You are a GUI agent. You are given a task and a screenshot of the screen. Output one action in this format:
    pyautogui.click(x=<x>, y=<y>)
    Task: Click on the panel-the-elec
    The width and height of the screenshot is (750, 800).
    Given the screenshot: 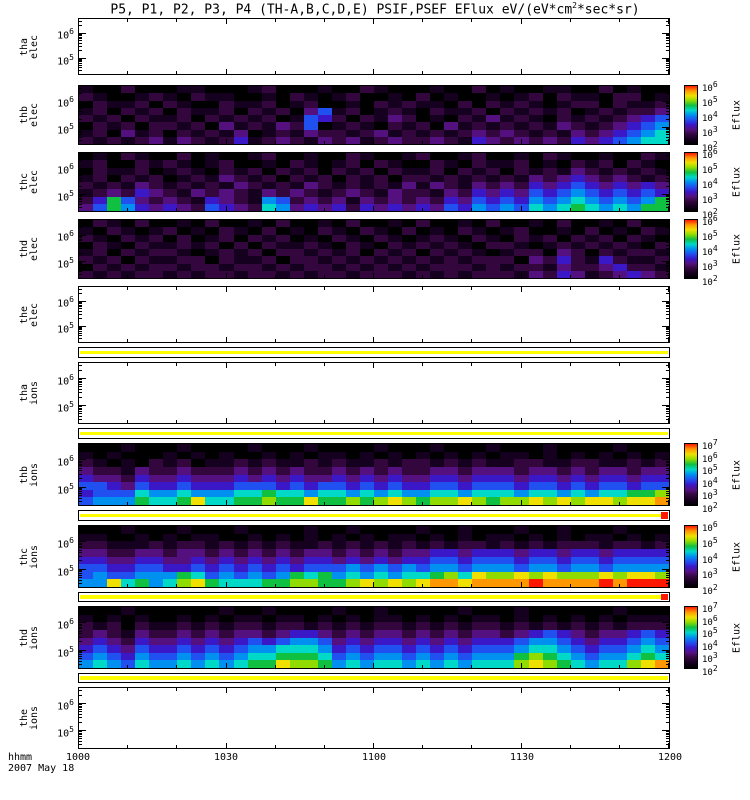 What is the action you would take?
    pyautogui.click(x=374, y=314)
    